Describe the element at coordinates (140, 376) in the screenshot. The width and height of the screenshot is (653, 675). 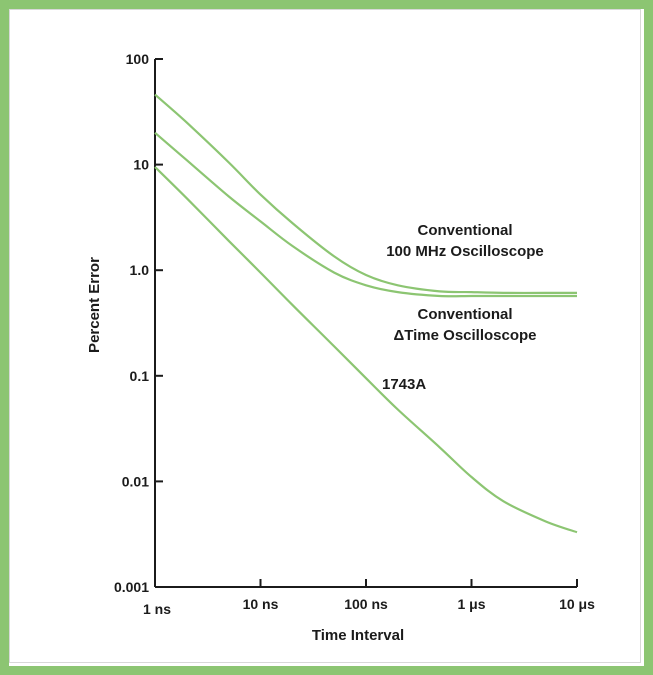
I see `y-tick-label: 0.1` at that location.